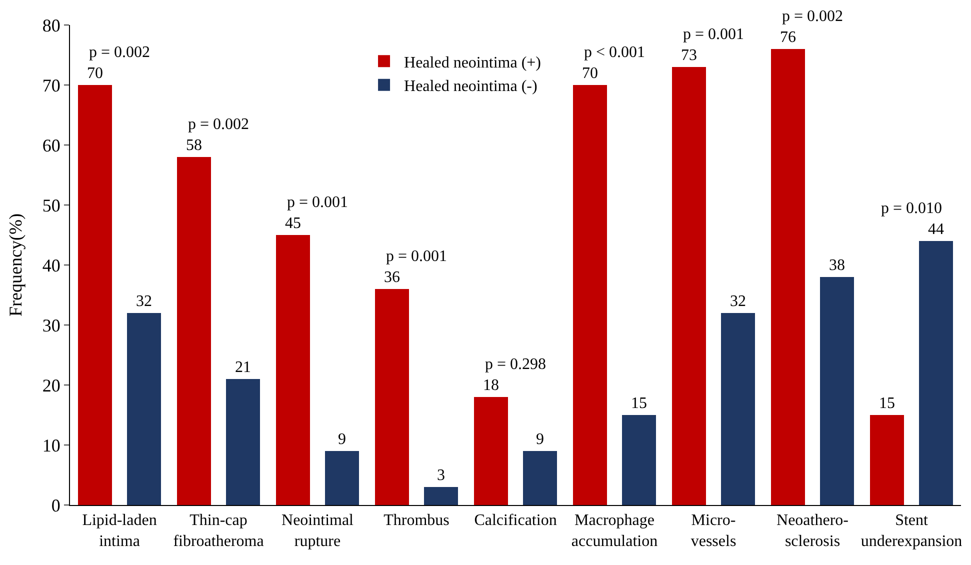 Image resolution: width=971 pixels, height=565 pixels. What do you see at coordinates (911, 531) in the screenshot?
I see `x-tick-label: Stent underexpansion` at bounding box center [911, 531].